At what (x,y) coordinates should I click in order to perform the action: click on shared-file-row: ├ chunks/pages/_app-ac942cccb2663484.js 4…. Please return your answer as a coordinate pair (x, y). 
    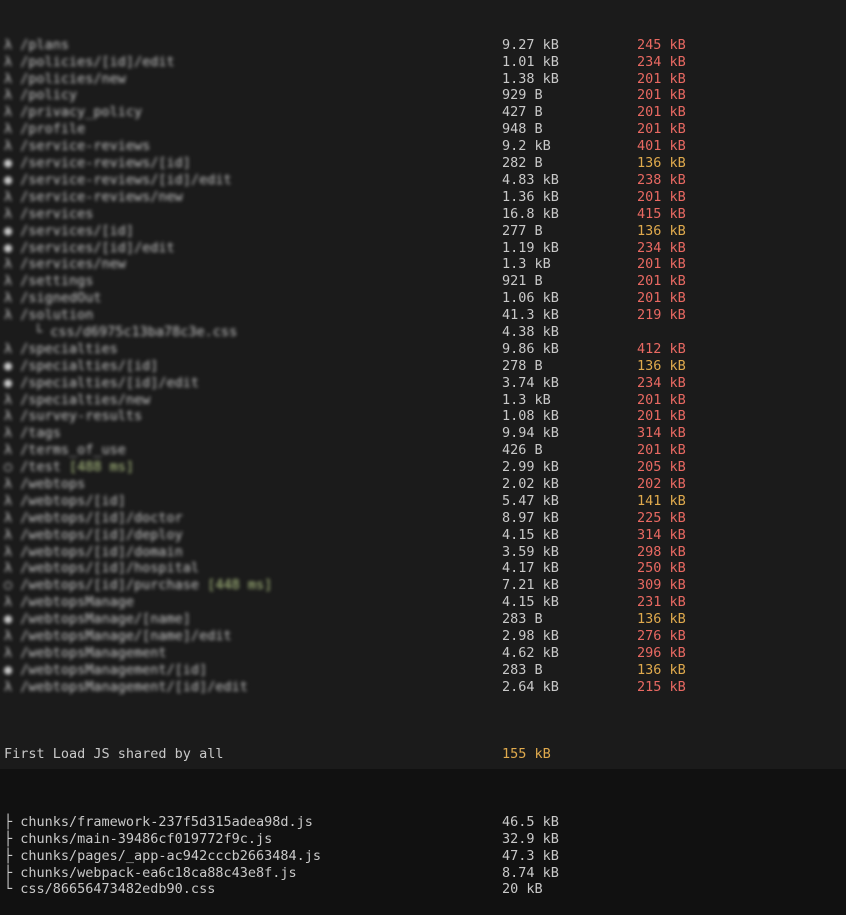
    Looking at the image, I should click on (424, 856).